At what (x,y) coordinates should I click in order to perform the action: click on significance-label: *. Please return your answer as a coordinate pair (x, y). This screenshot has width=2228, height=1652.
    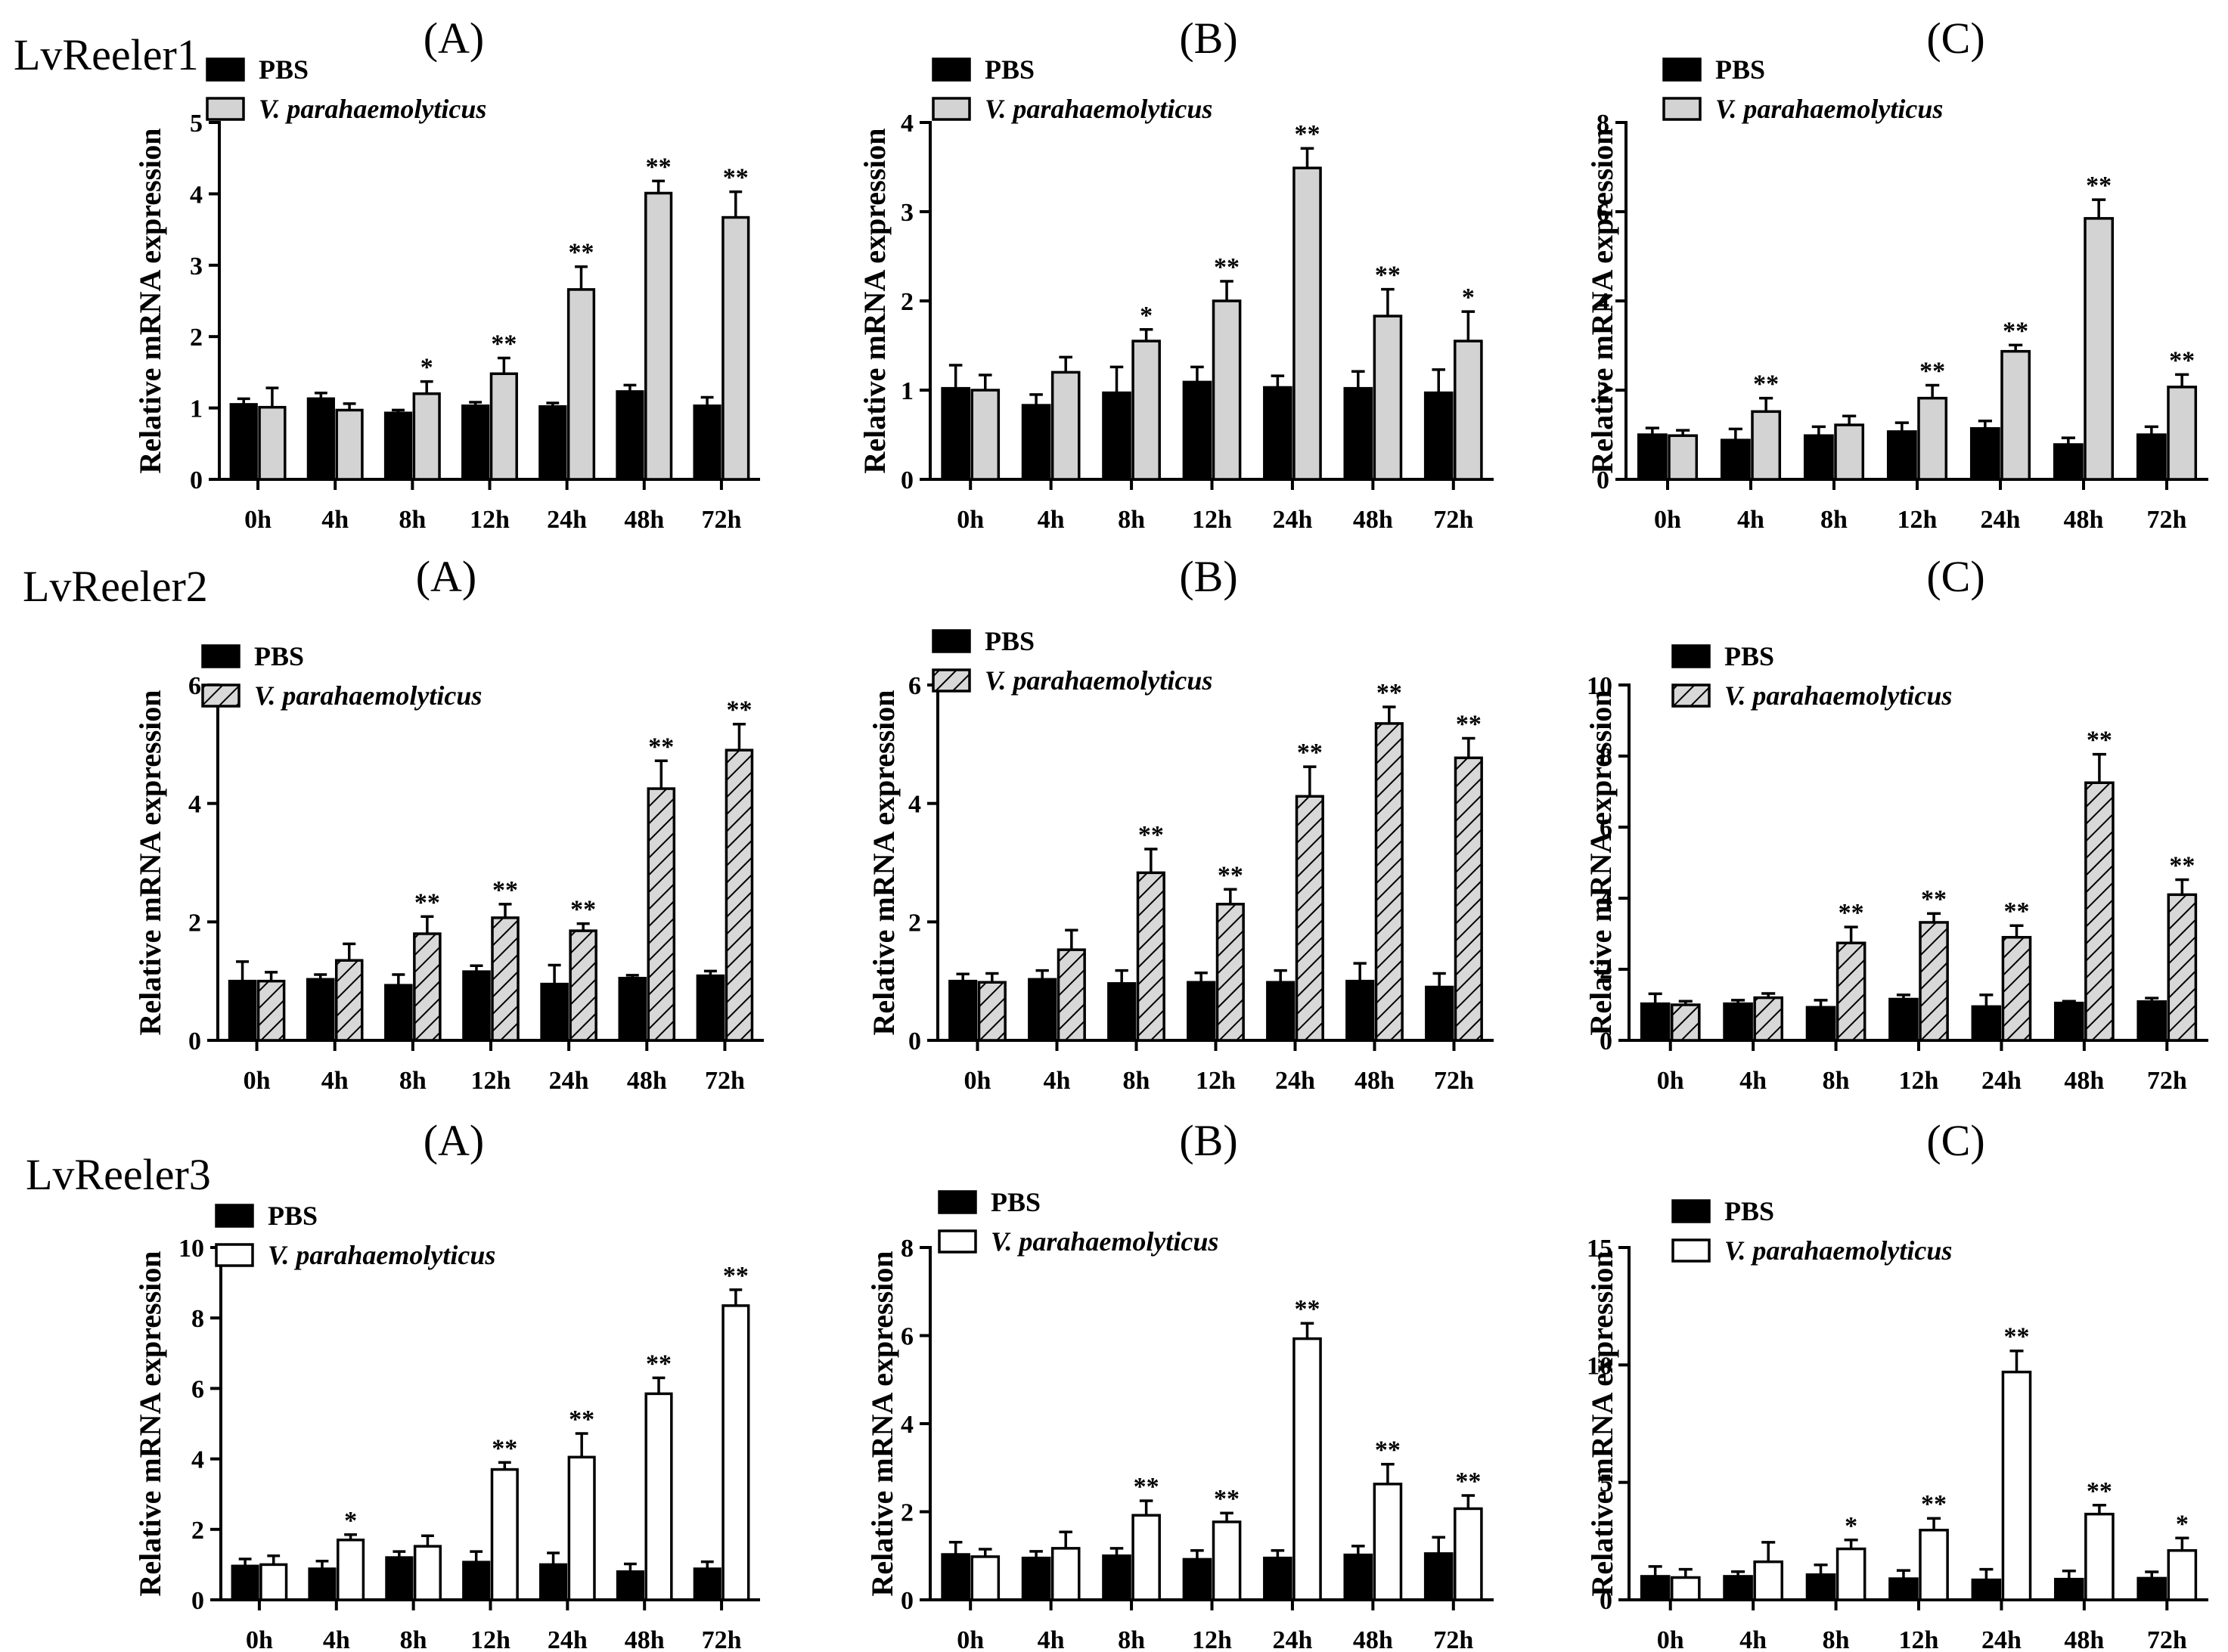
    Looking at the image, I should click on (427, 368).